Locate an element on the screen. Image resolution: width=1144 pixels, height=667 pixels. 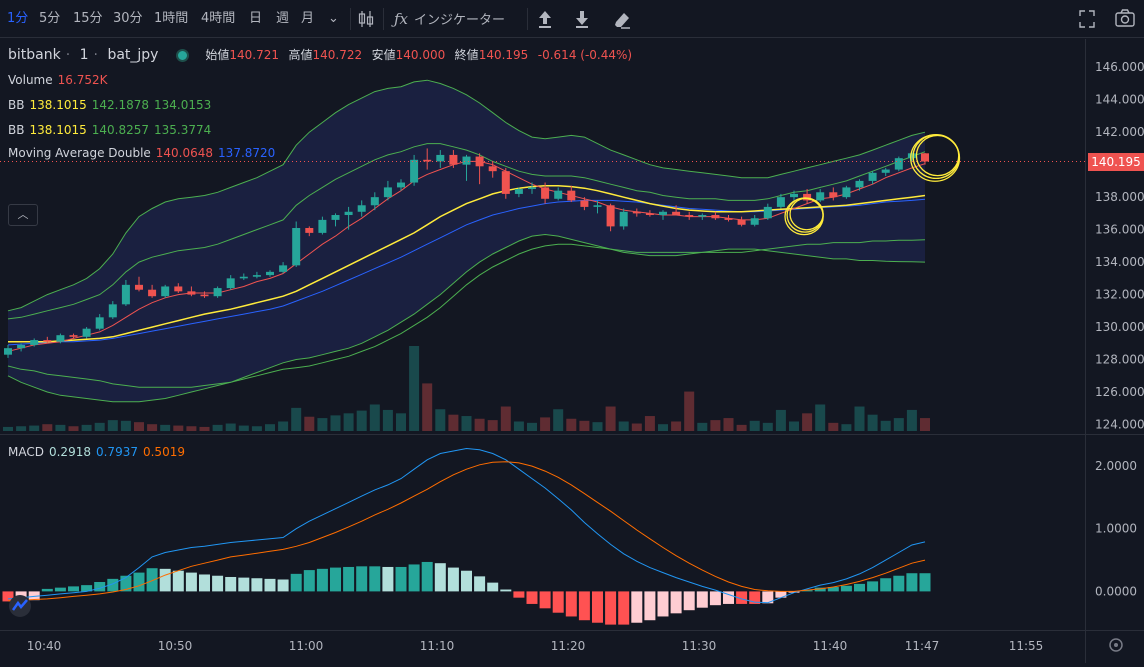
close-label: 終値 is located at coordinates (466, 55).